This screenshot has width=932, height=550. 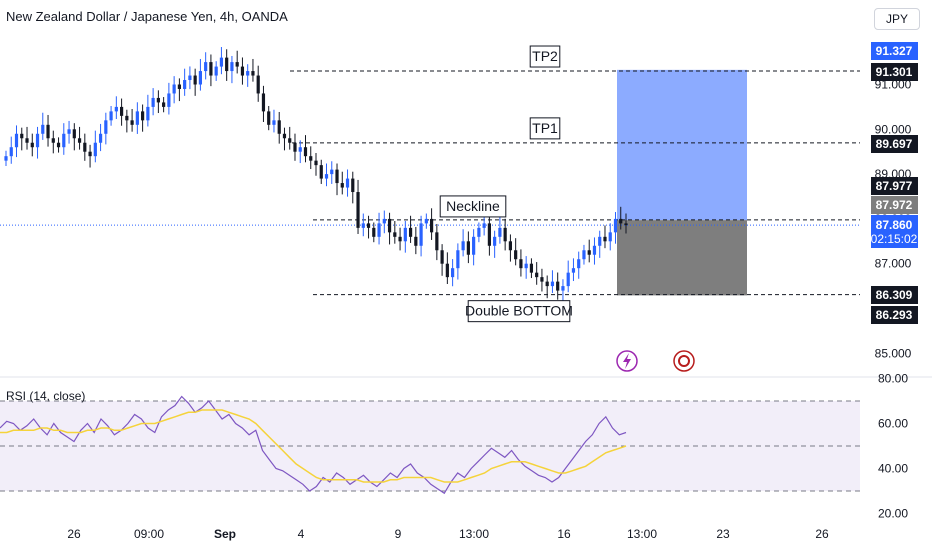 What do you see at coordinates (894, 205) in the screenshot?
I see `price-label-bg` at bounding box center [894, 205].